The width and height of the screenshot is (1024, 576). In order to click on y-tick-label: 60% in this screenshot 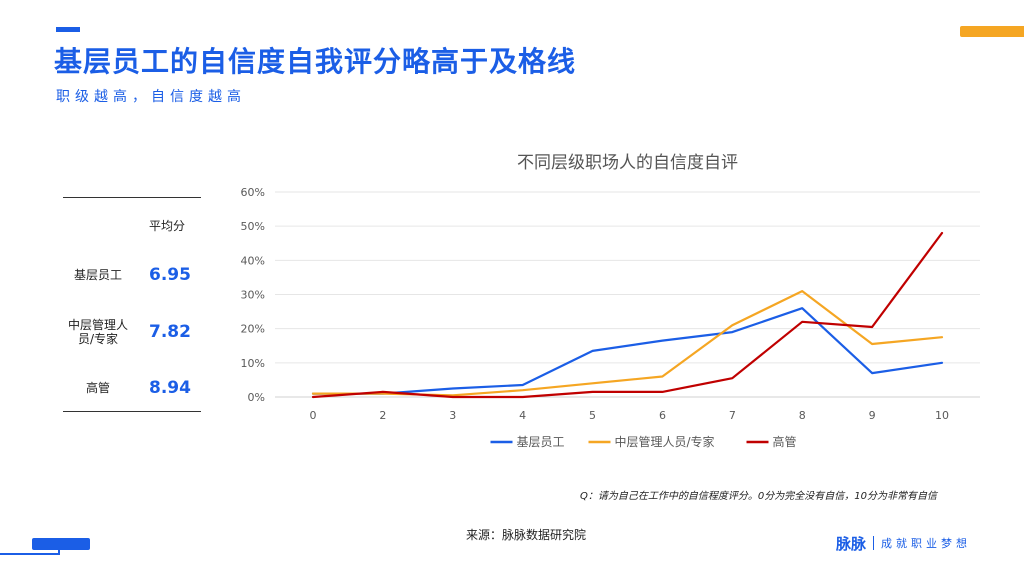, I will do `click(253, 192)`.